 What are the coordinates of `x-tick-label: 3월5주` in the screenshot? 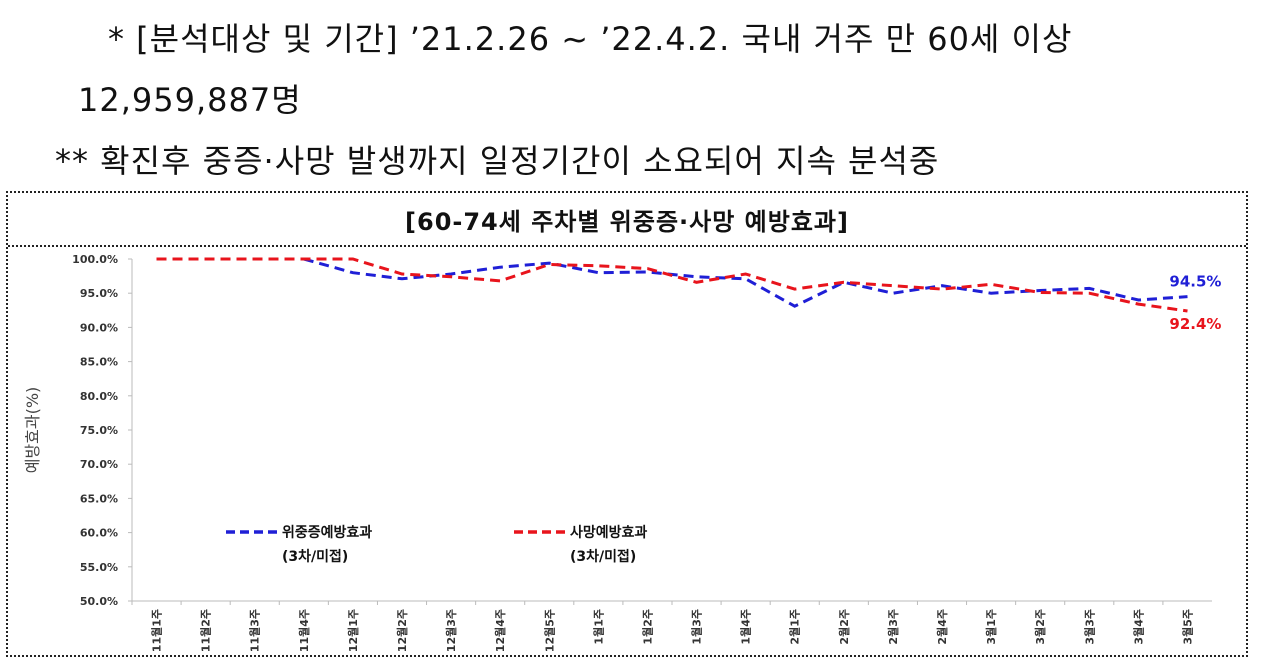 It's located at (1187, 627).